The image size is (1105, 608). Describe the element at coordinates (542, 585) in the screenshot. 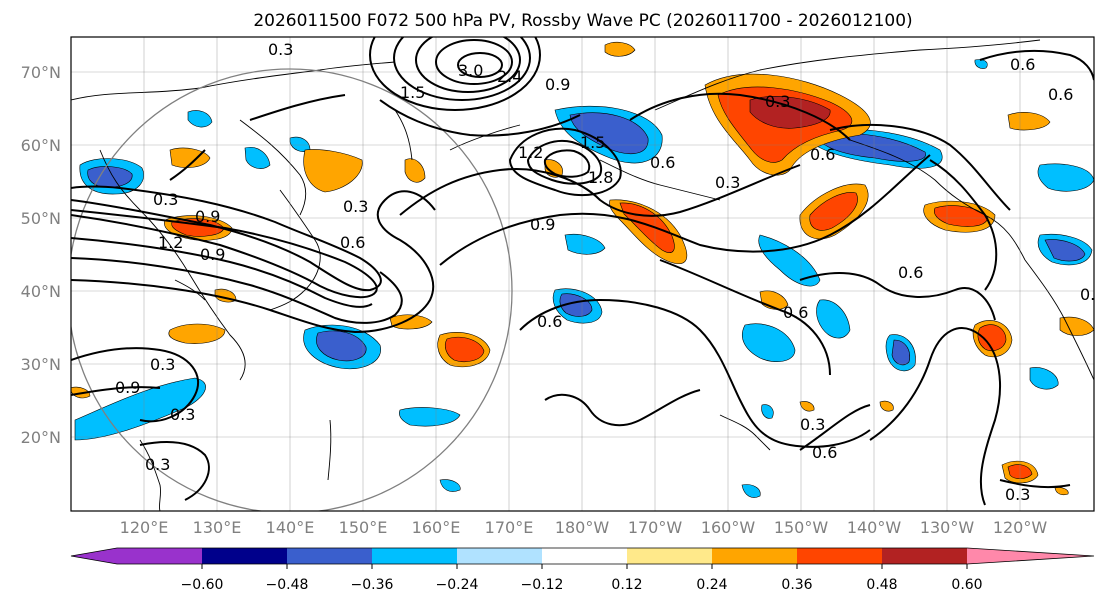

I see `colorbar-tick-label: −0.12` at that location.